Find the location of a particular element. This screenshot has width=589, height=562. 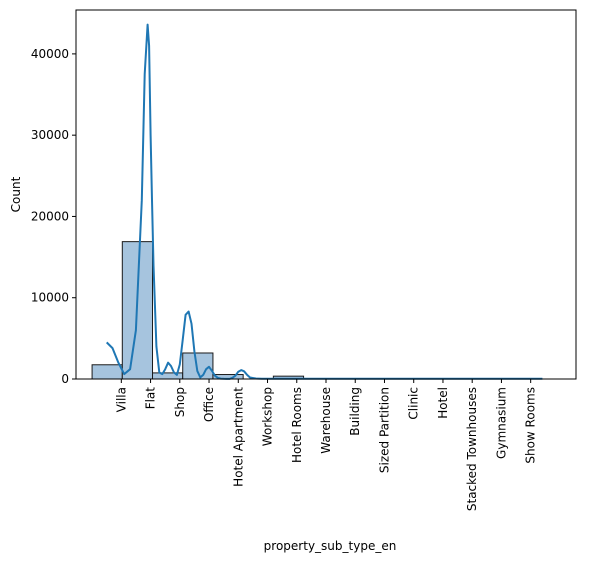

x-tick-label: Shop is located at coordinates (180, 402).